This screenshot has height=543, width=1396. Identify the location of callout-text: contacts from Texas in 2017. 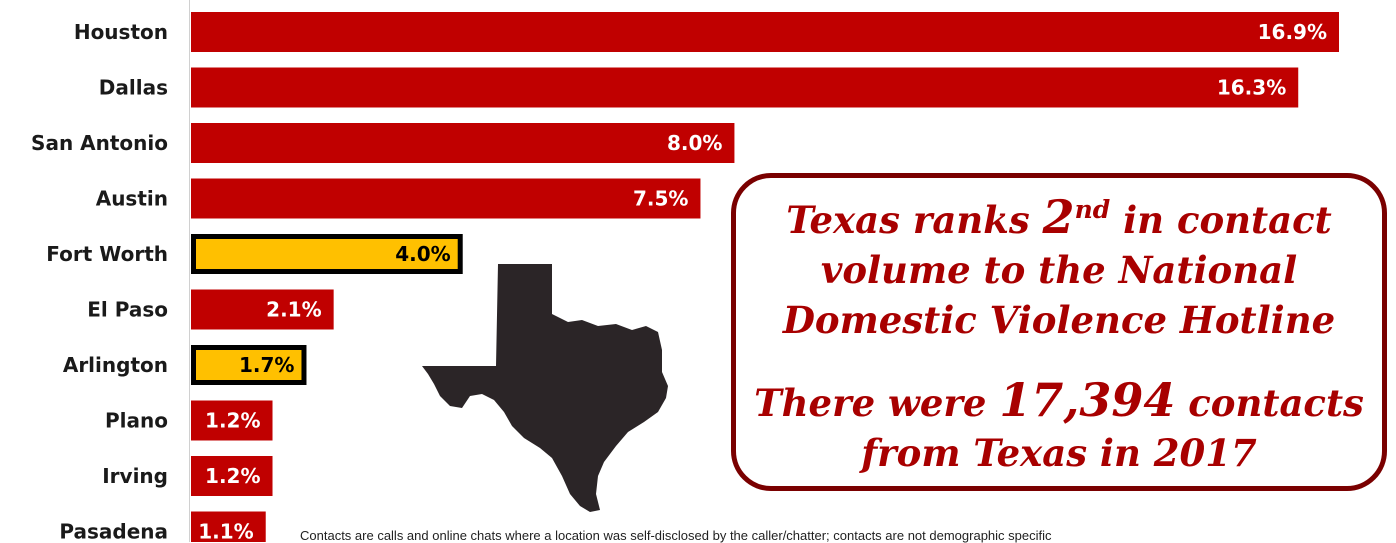
(1112, 428).